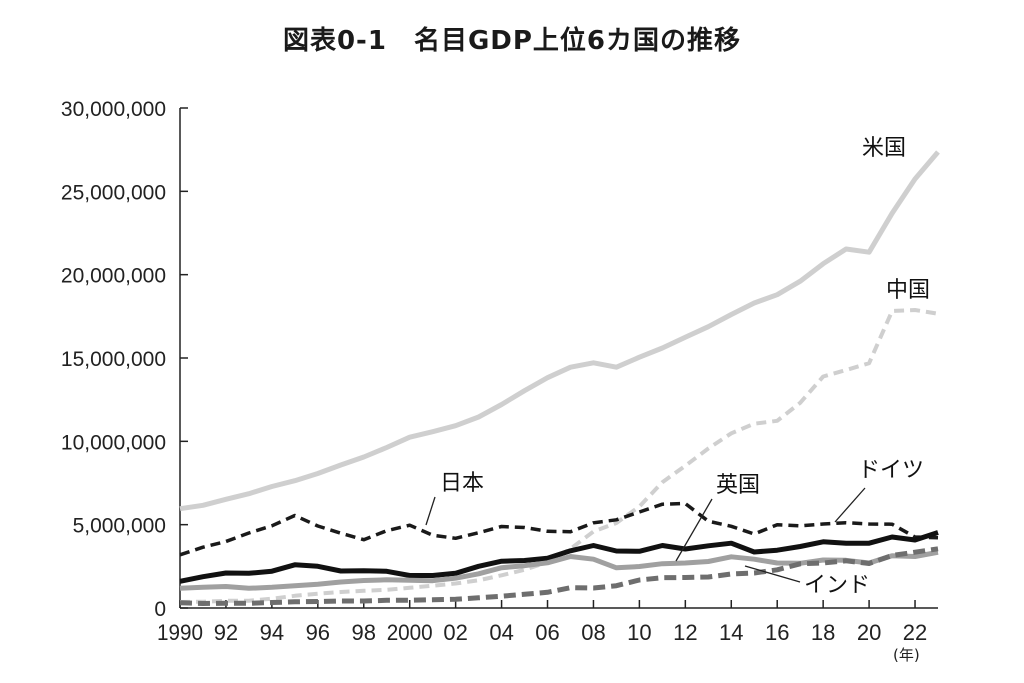 The width and height of the screenshot is (1024, 683). What do you see at coordinates (823, 632) in the screenshot?
I see `x-tick-label: 18` at bounding box center [823, 632].